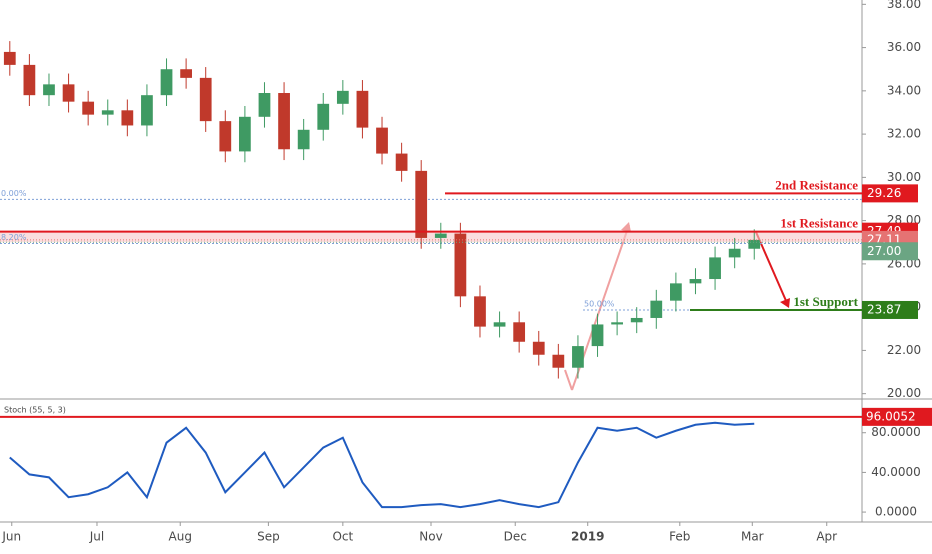 The image size is (932, 554). Describe the element at coordinates (884, 193) in the screenshot. I see `level-value: 29.26` at that location.